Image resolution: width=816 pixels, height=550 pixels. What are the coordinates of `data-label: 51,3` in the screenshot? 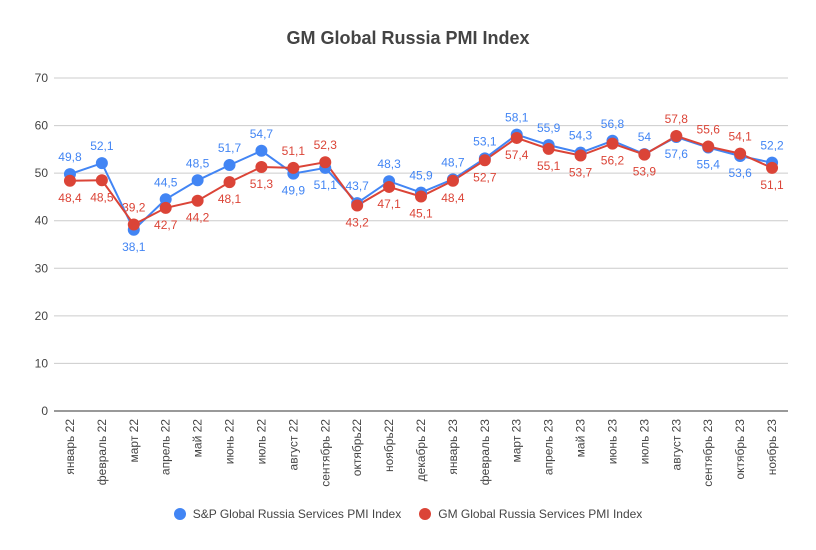 It's located at (262, 184).